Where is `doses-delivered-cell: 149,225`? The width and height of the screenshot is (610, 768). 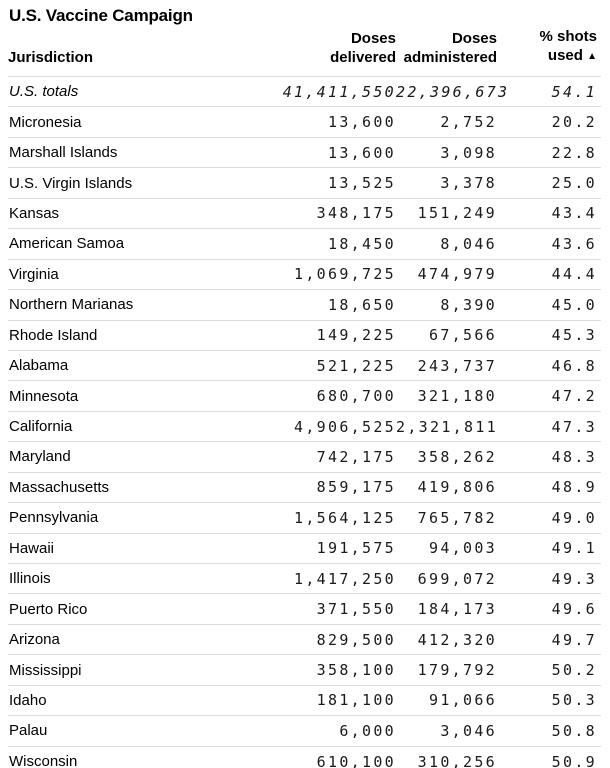
doses-delivered-cell: 149,225 is located at coordinates (356, 335).